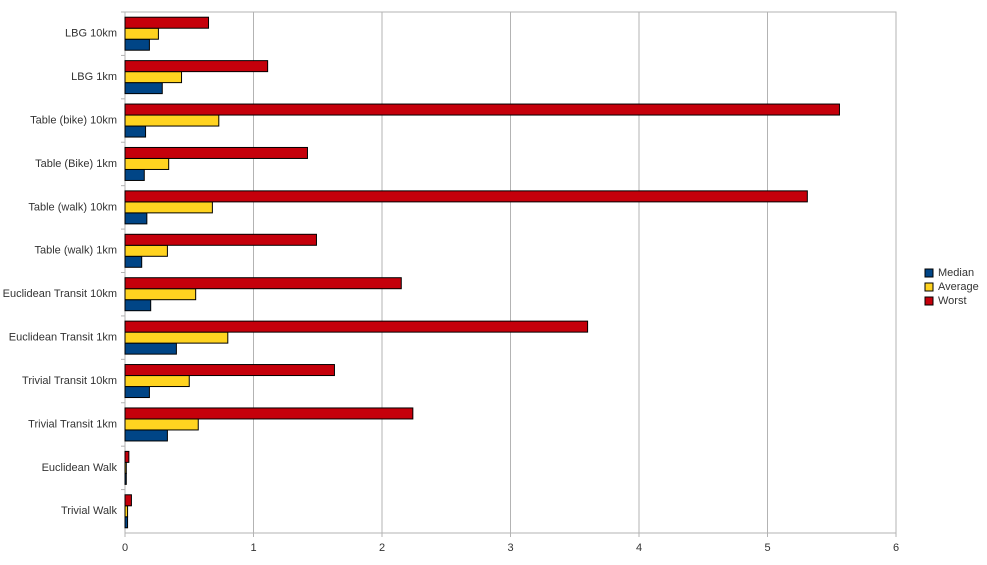  Describe the element at coordinates (73, 120) in the screenshot. I see `y-tick-label: Table (bike) 10km` at that location.